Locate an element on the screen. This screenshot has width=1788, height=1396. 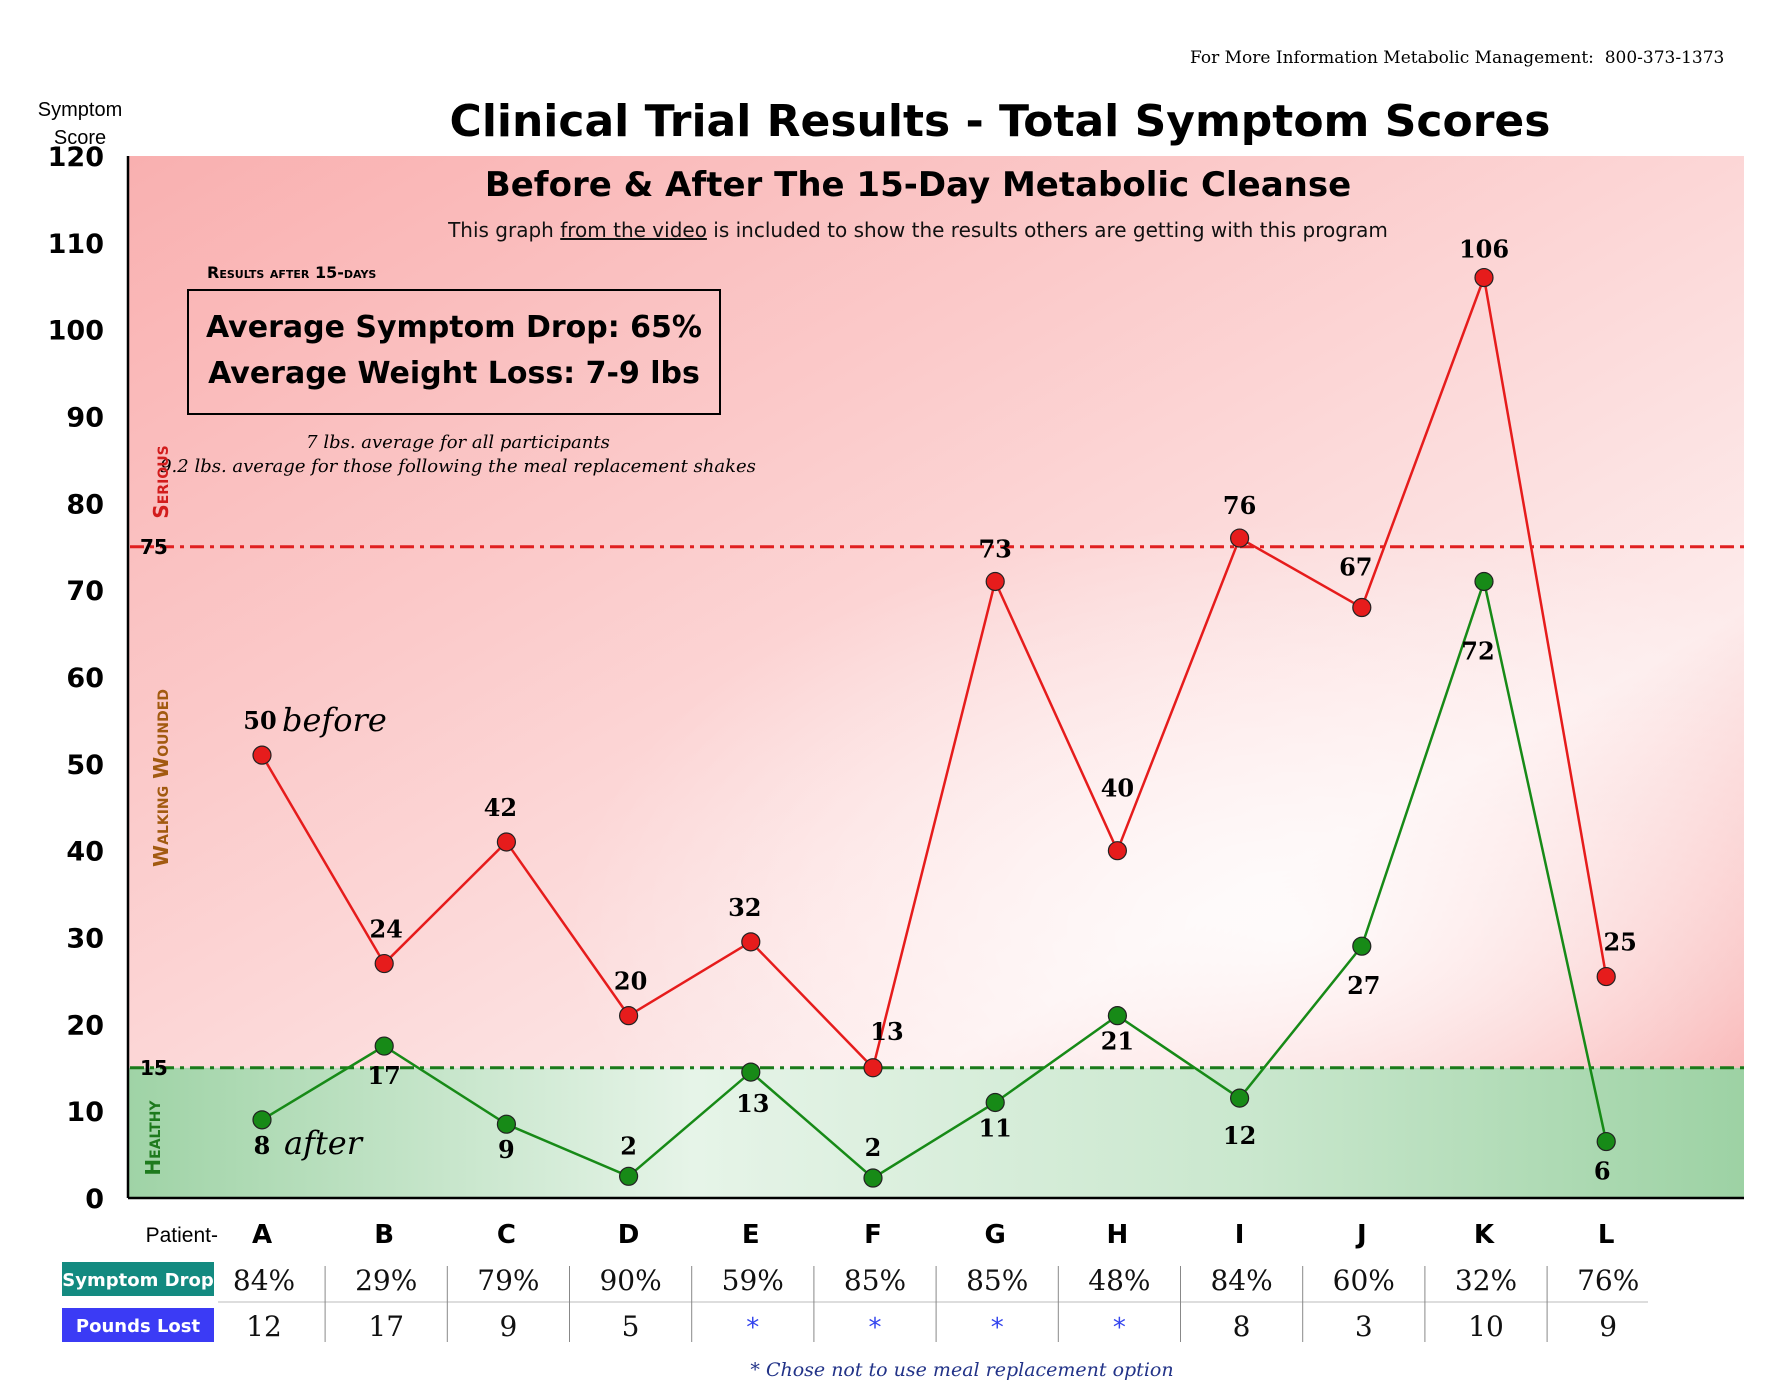
results-note-1: 7 lbs. average for all participants is located at coordinates (458, 442).